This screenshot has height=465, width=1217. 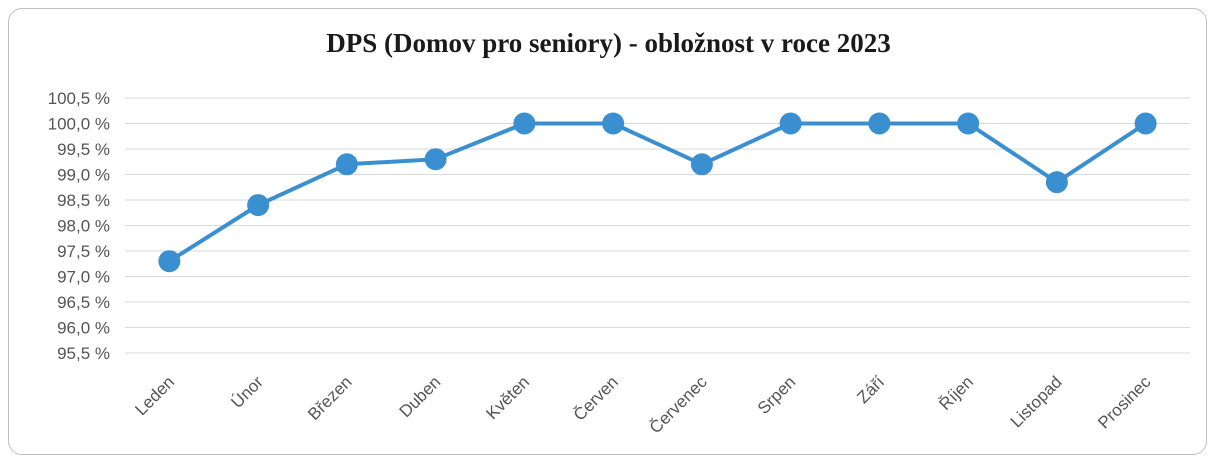 I want to click on y-tick-label: 95,5 %, so click(x=83, y=353).